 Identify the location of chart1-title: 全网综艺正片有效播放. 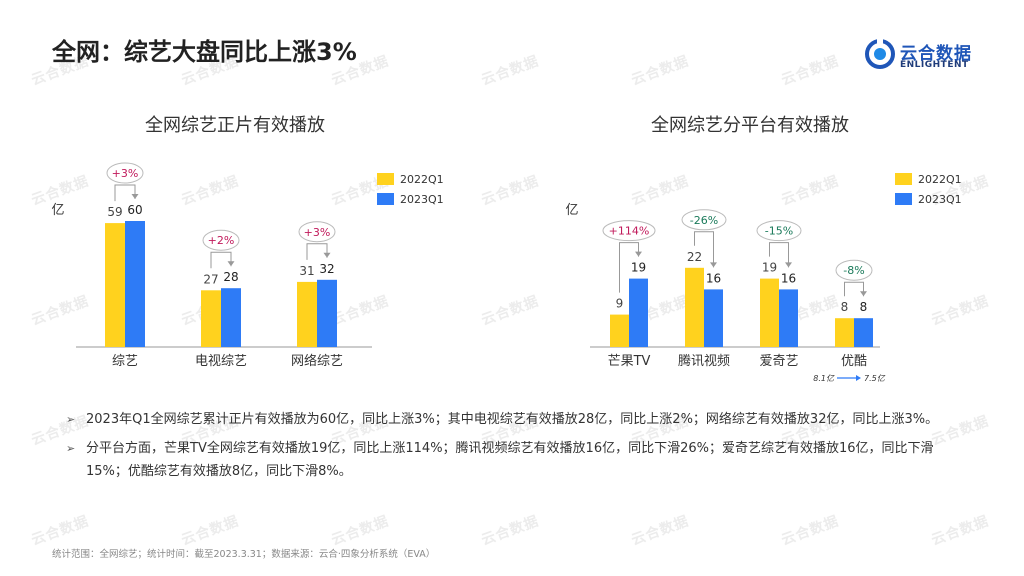
(235, 125).